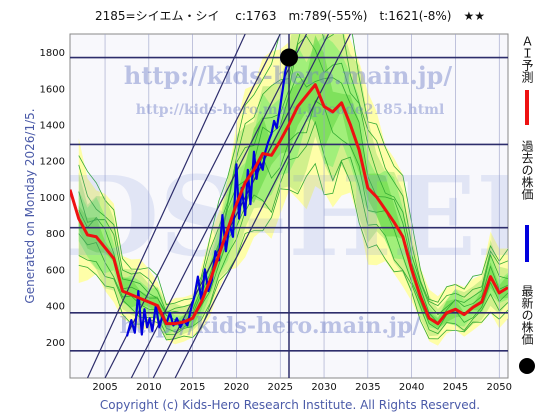  What do you see at coordinates (52, 162) in the screenshot?
I see `y-tick-label: 1200` at bounding box center [52, 162].